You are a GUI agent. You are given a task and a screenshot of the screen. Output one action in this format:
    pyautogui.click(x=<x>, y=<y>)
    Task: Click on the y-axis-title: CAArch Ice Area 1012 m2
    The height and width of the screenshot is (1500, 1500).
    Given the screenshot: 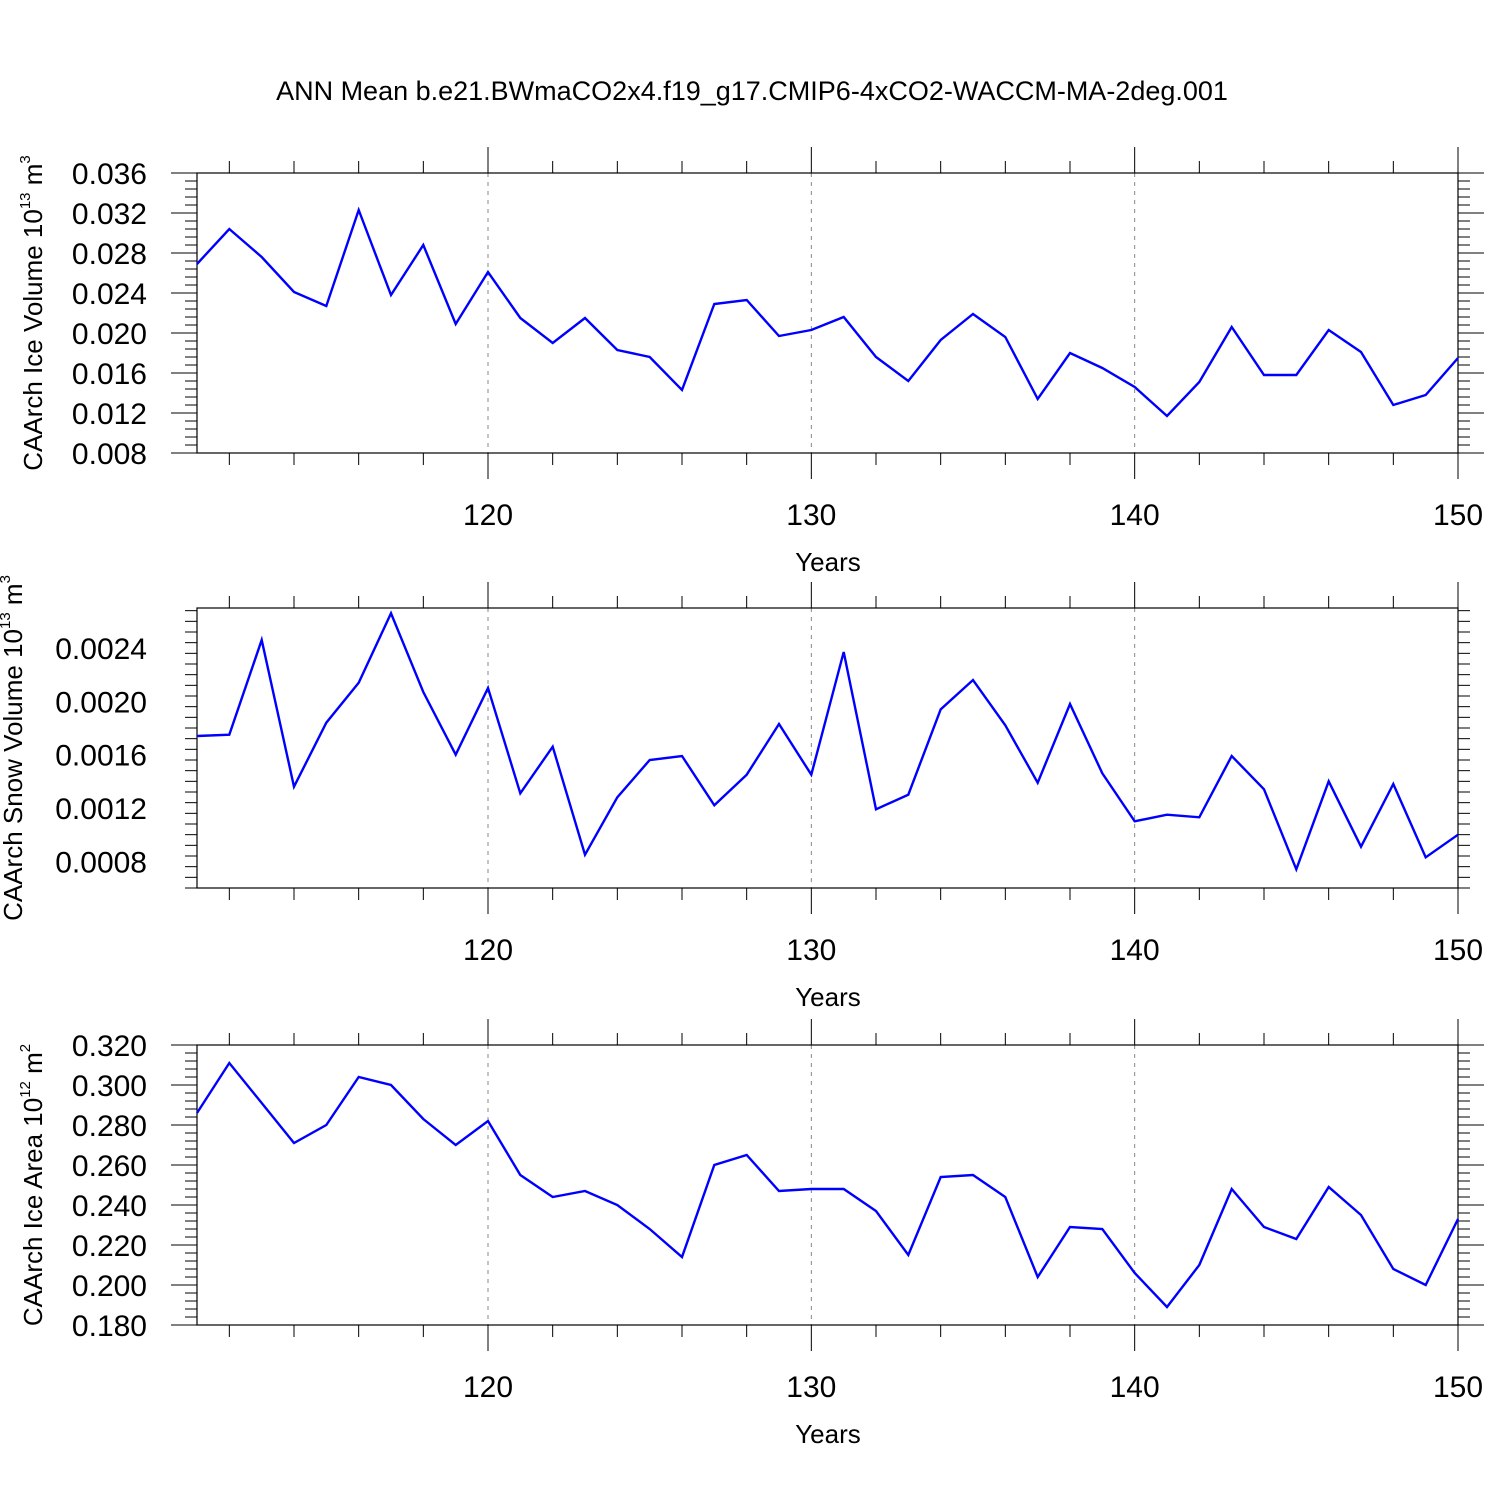 What is the action you would take?
    pyautogui.click(x=32, y=1185)
    